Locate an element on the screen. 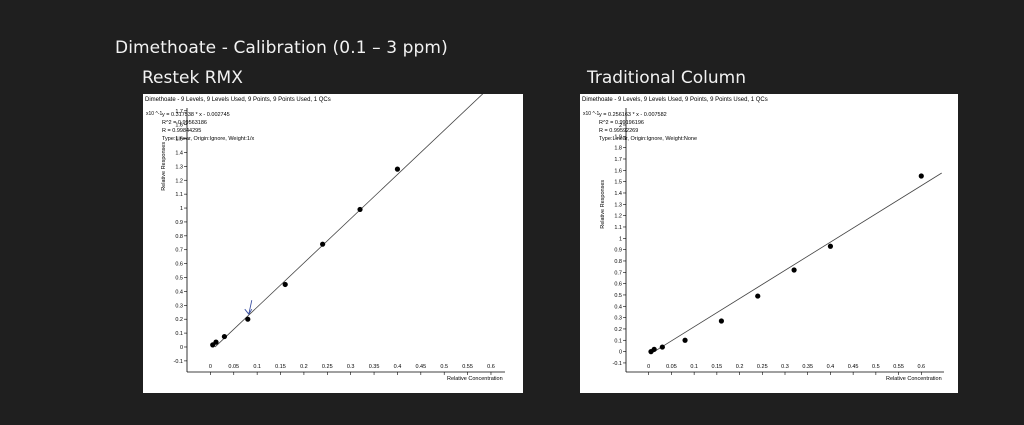  regression-r: R = 0.99592269 is located at coordinates (619, 131).